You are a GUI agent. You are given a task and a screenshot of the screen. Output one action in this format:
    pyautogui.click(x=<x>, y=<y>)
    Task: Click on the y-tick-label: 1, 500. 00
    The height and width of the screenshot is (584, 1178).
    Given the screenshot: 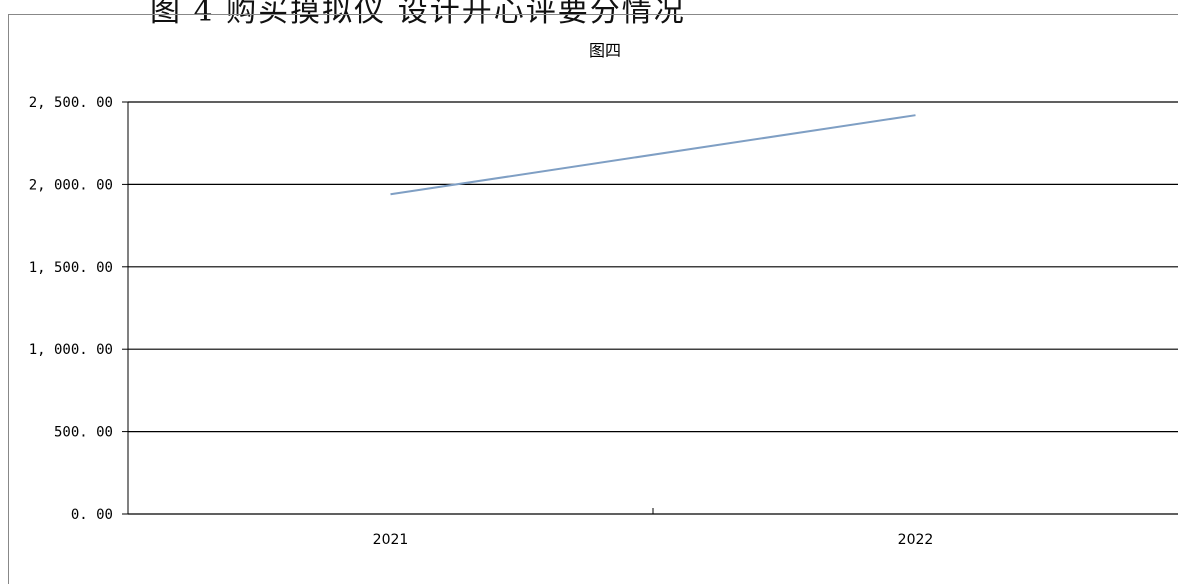 What is the action you would take?
    pyautogui.click(x=71, y=268)
    